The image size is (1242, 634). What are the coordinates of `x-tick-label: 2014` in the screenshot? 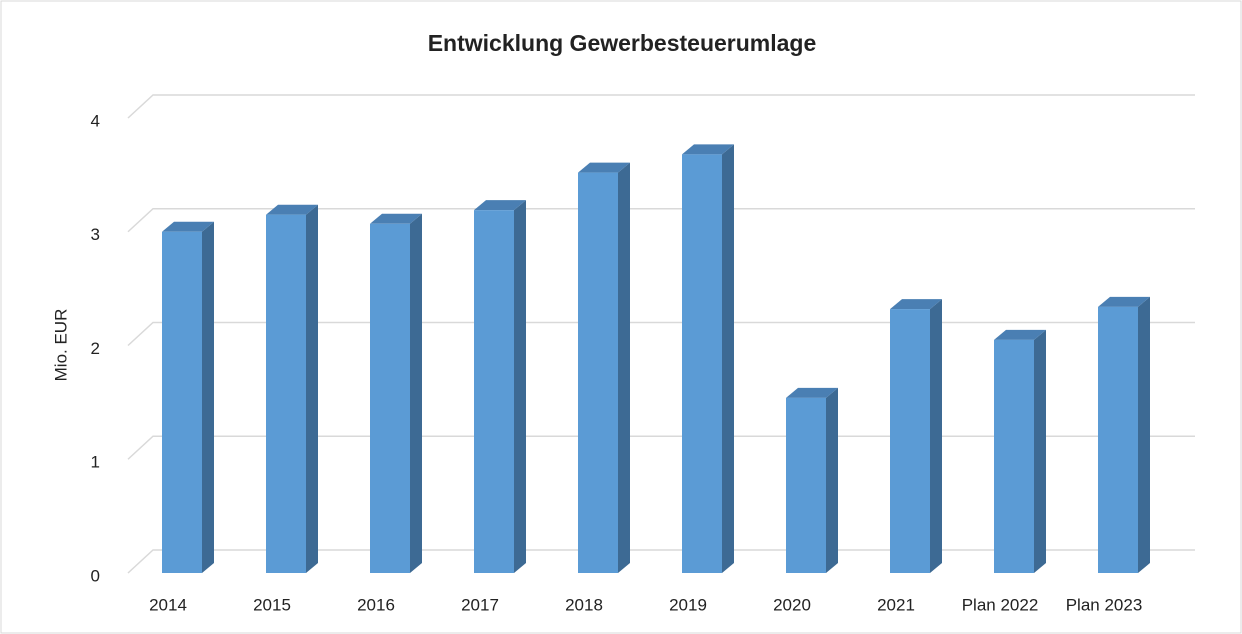 It's located at (168, 604).